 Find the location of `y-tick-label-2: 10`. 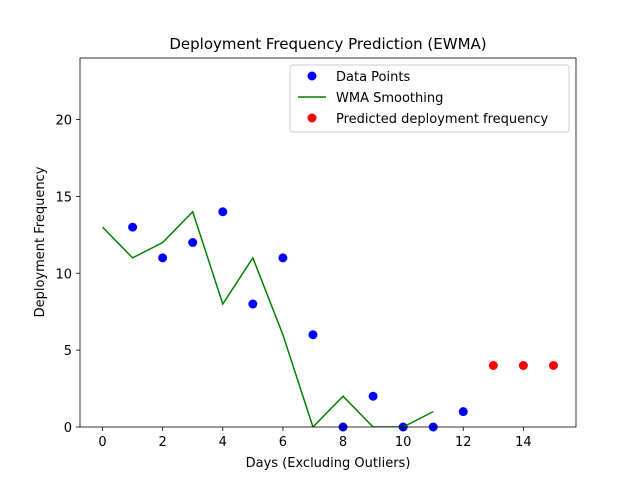

y-tick-label-2: 10 is located at coordinates (63, 274).